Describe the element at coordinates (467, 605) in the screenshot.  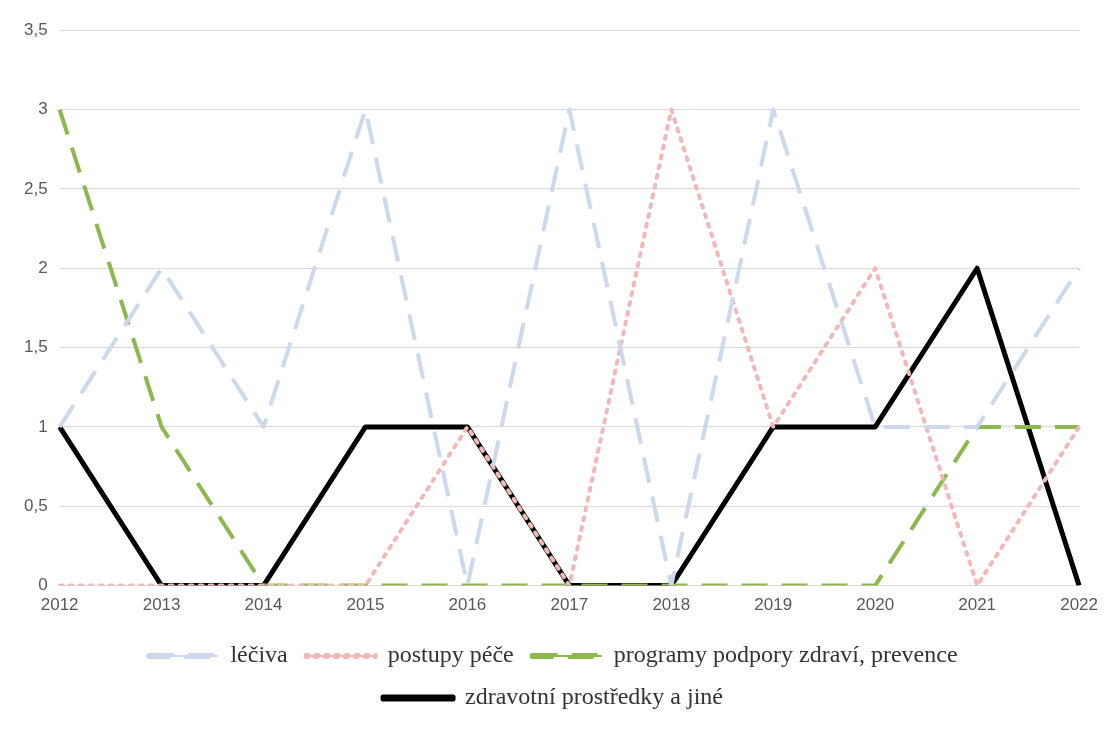
I see `x-tick-label: 2016` at that location.